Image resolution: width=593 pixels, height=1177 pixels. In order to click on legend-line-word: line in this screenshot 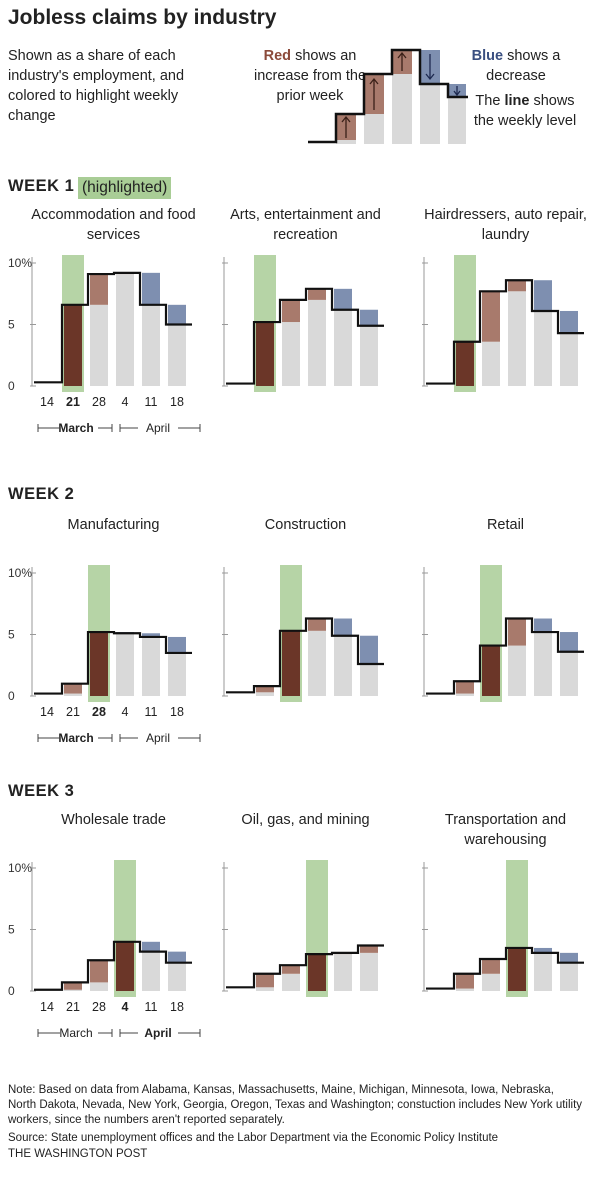, I will do `click(517, 101)`.